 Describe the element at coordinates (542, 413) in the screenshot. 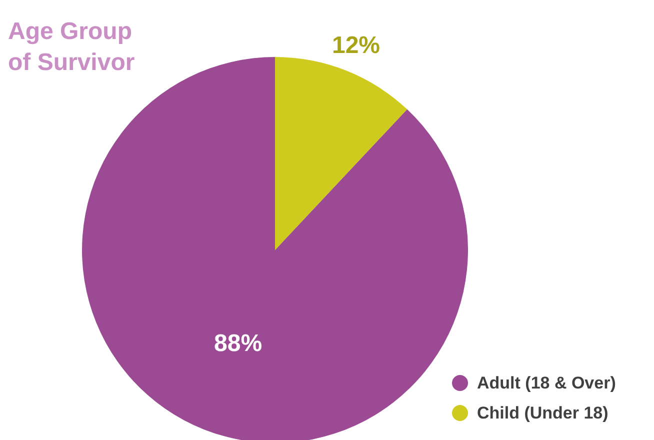

I see `legend-label: Child (Under 18)` at that location.